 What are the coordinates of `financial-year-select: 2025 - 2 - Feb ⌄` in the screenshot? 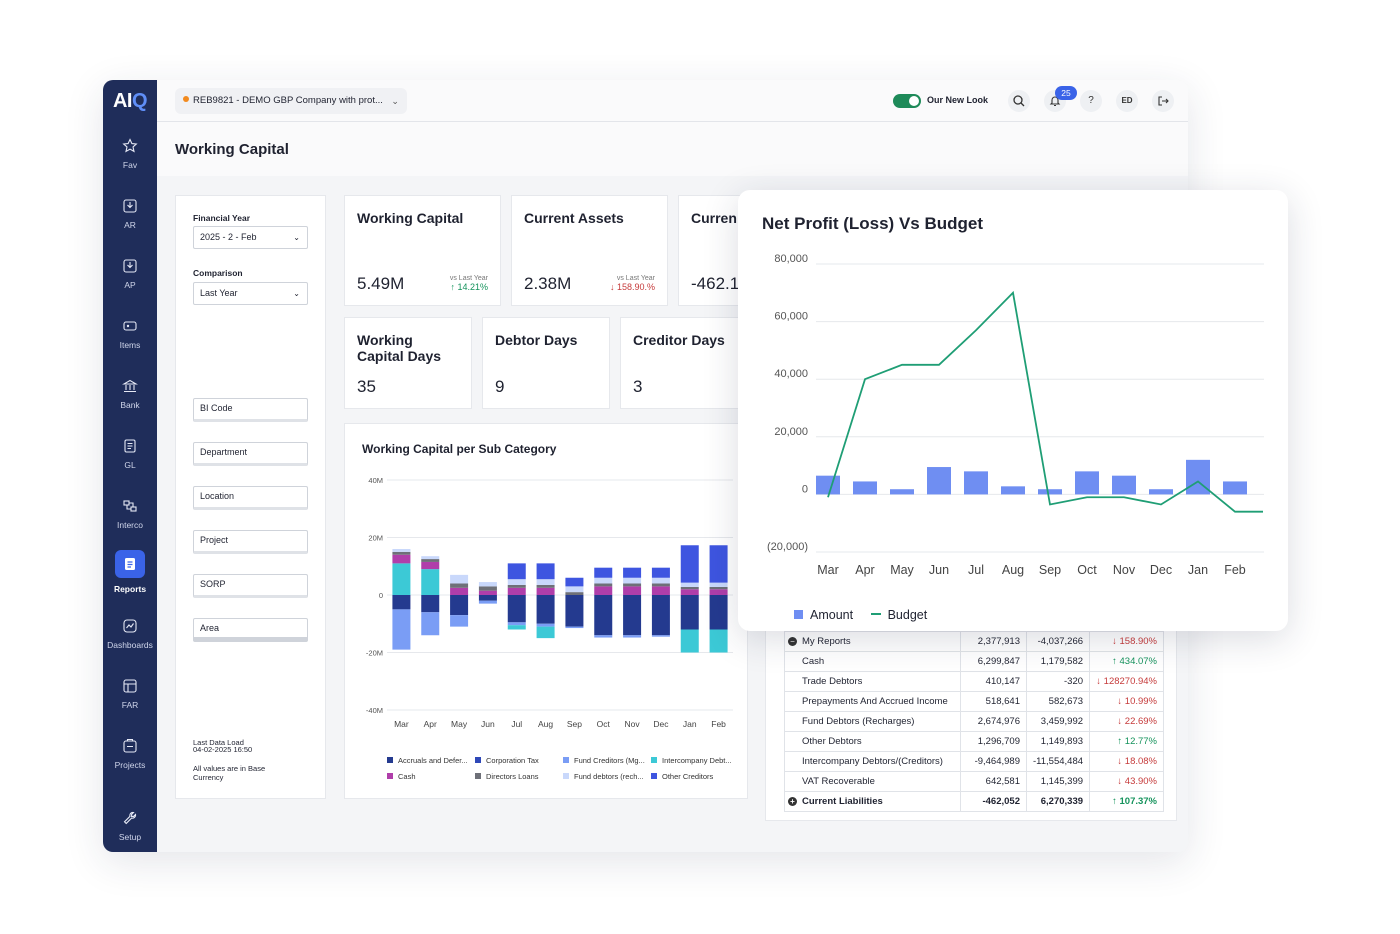 It's located at (250, 237).